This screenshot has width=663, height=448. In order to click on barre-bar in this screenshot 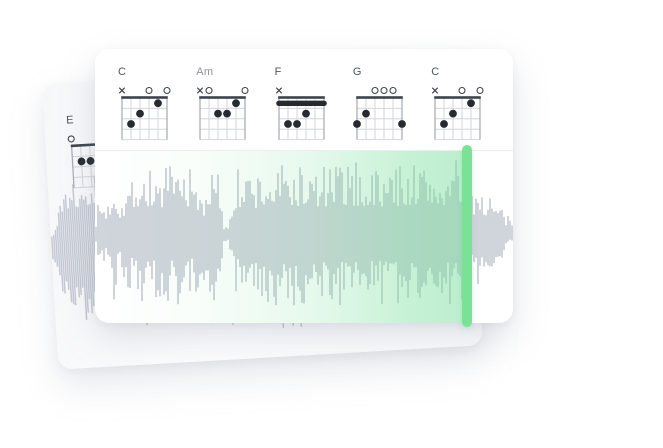, I will do `click(301, 103)`.